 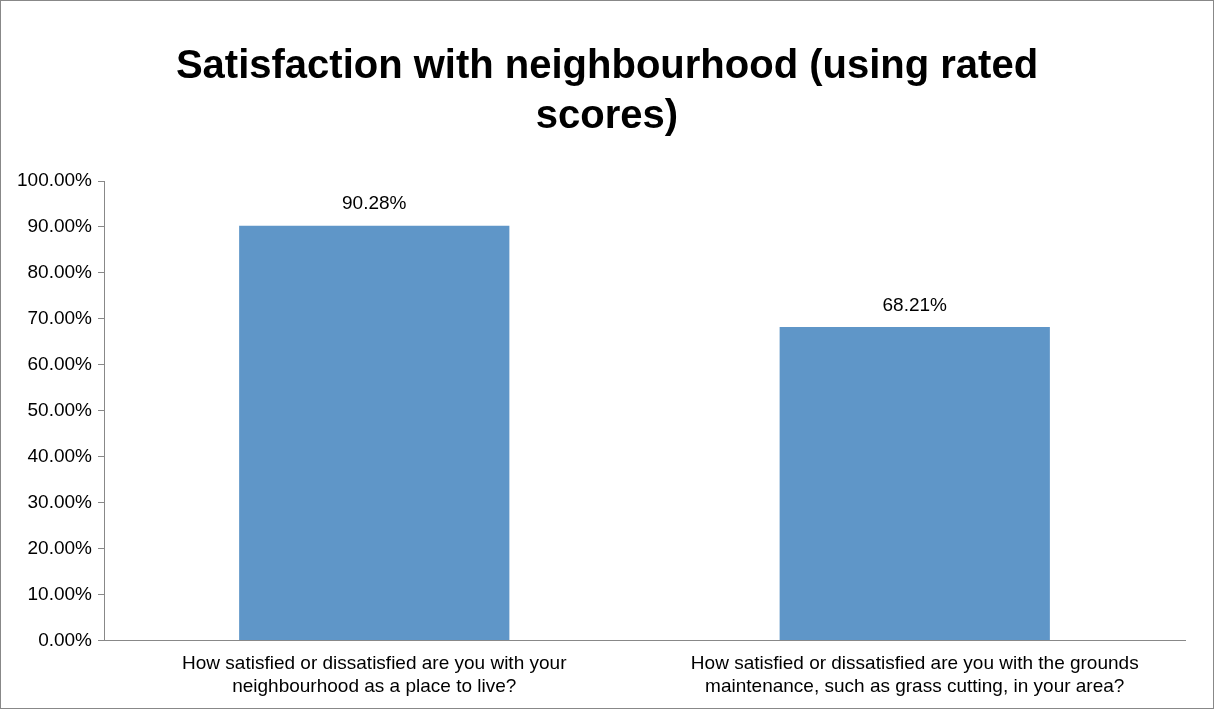 What do you see at coordinates (65, 639) in the screenshot?
I see `y-tick-label: 0.00%` at bounding box center [65, 639].